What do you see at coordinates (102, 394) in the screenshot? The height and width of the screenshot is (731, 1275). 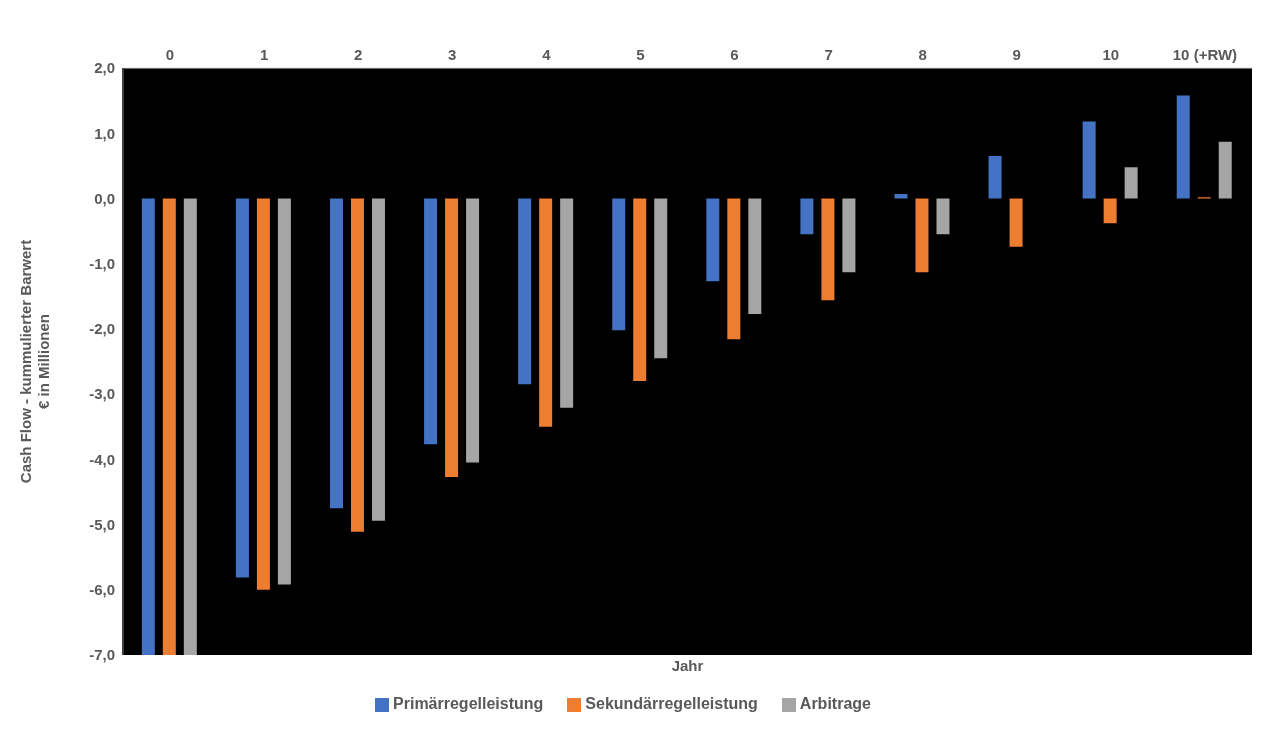 I see `y-tick-label: -3,0` at bounding box center [102, 394].